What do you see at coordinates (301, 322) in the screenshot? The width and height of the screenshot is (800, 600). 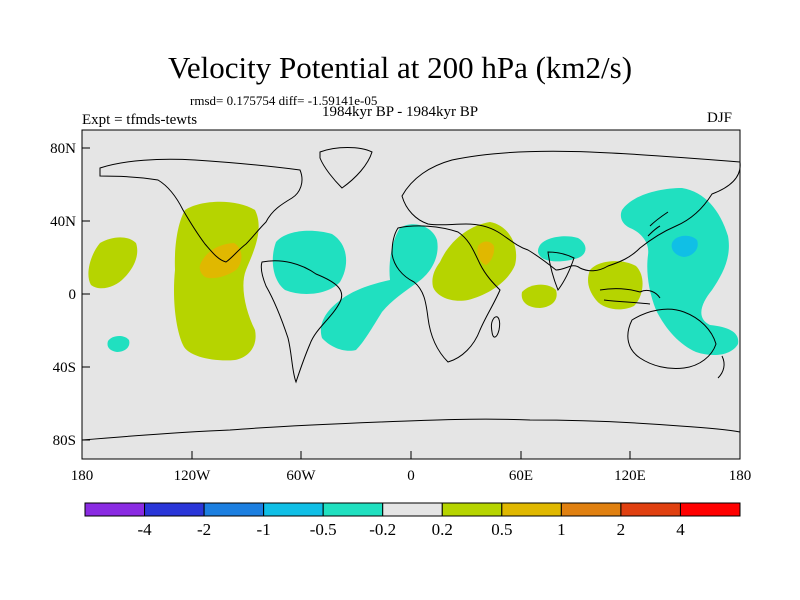 I see `coastline-south-america` at bounding box center [301, 322].